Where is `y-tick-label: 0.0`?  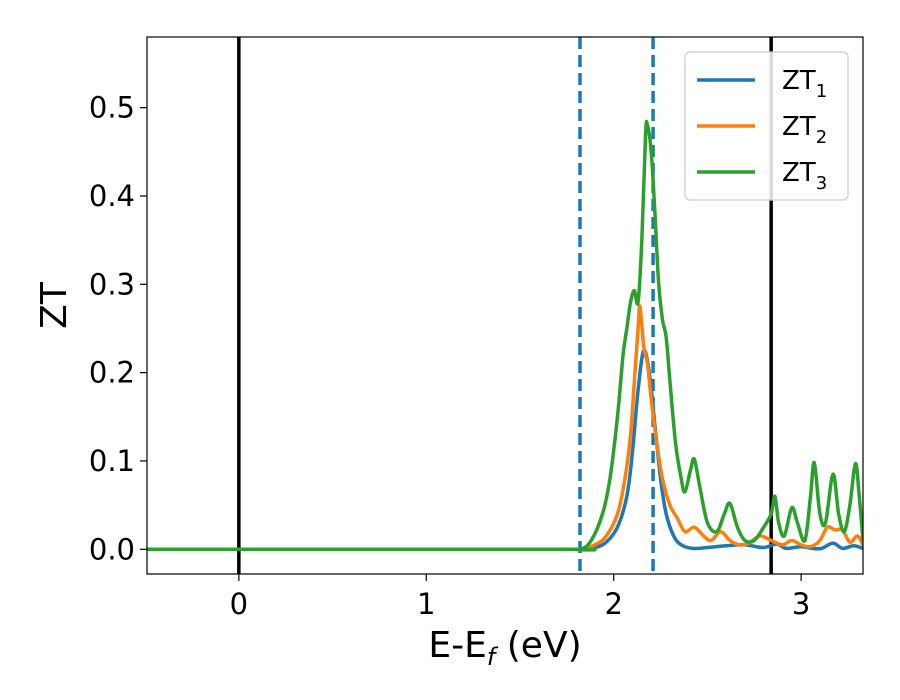
y-tick-label: 0.0 is located at coordinates (112, 549).